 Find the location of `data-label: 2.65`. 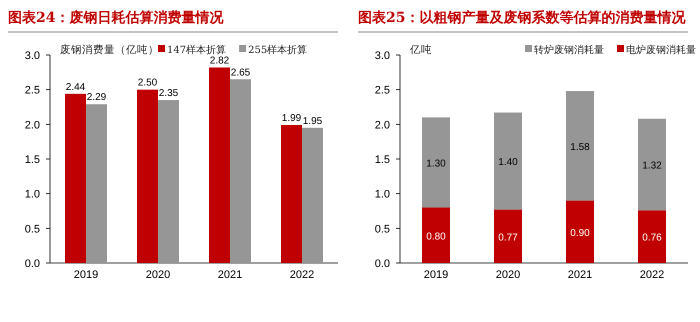

data-label: 2.65 is located at coordinates (240, 72).